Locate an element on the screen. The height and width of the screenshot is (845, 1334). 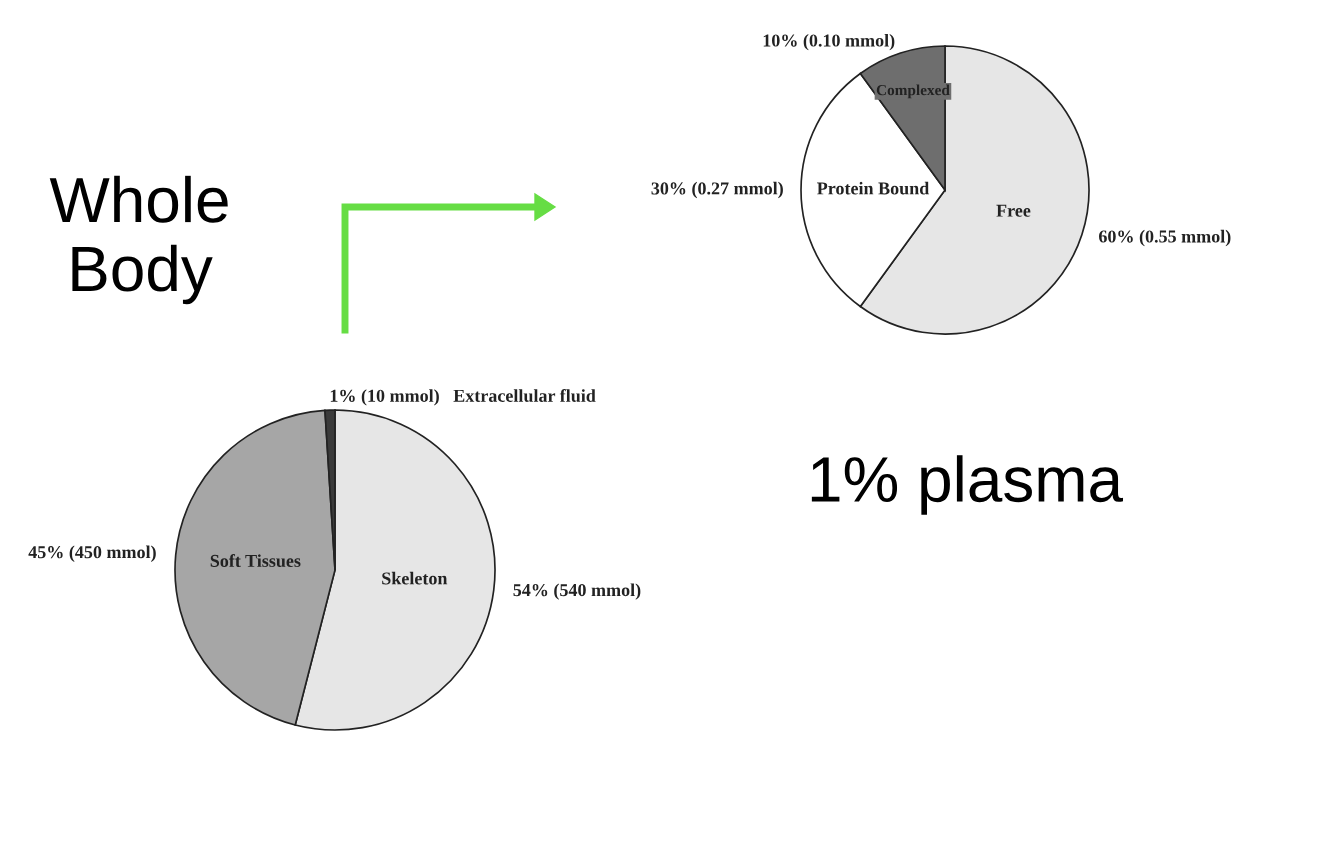
data-label: 54% (540 mmol) is located at coordinates (577, 591).